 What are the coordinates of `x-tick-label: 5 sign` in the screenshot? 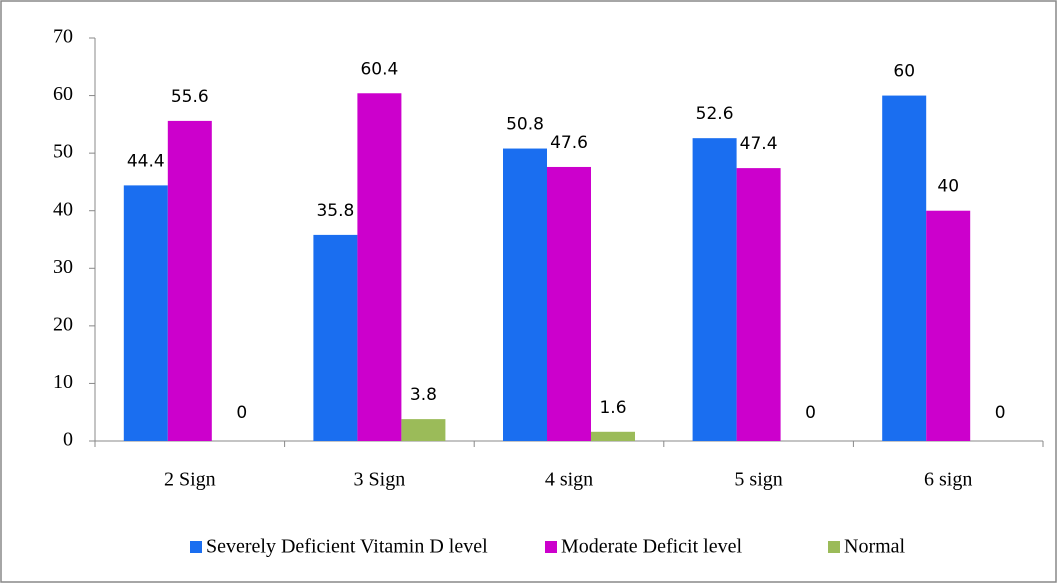 It's located at (758, 480).